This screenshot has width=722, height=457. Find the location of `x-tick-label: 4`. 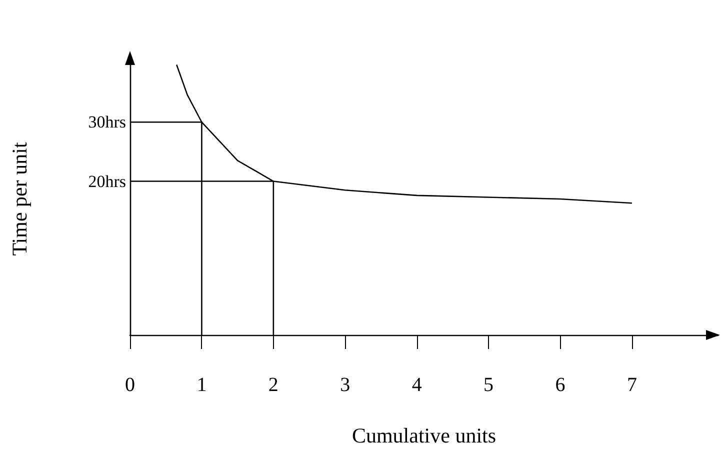

x-tick-label: 4 is located at coordinates (417, 385).